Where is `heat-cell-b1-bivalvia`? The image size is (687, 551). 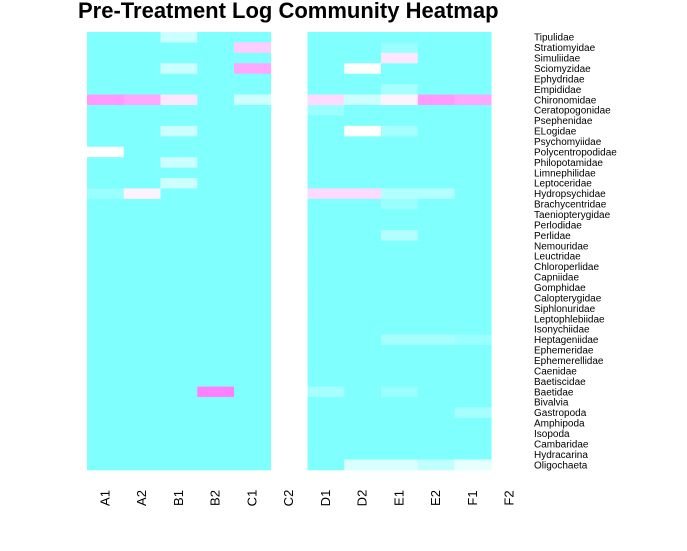
heat-cell-b1-bivalvia is located at coordinates (179, 402).